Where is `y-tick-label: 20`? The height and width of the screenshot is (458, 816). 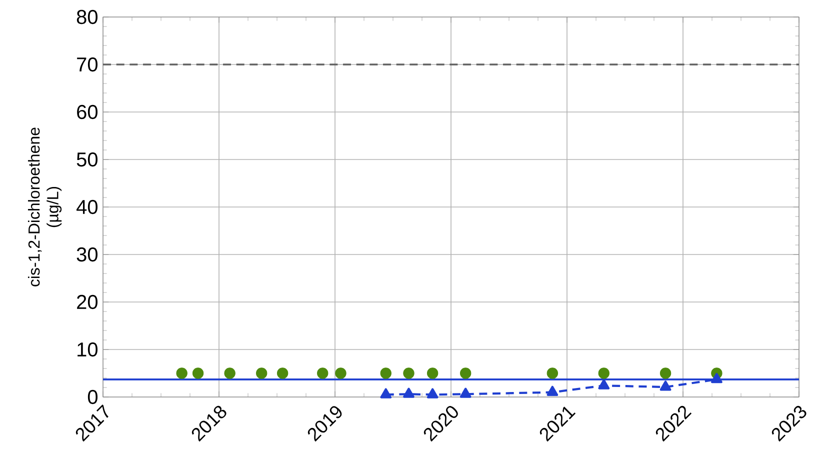 y-tick-label: 20 is located at coordinates (87, 302).